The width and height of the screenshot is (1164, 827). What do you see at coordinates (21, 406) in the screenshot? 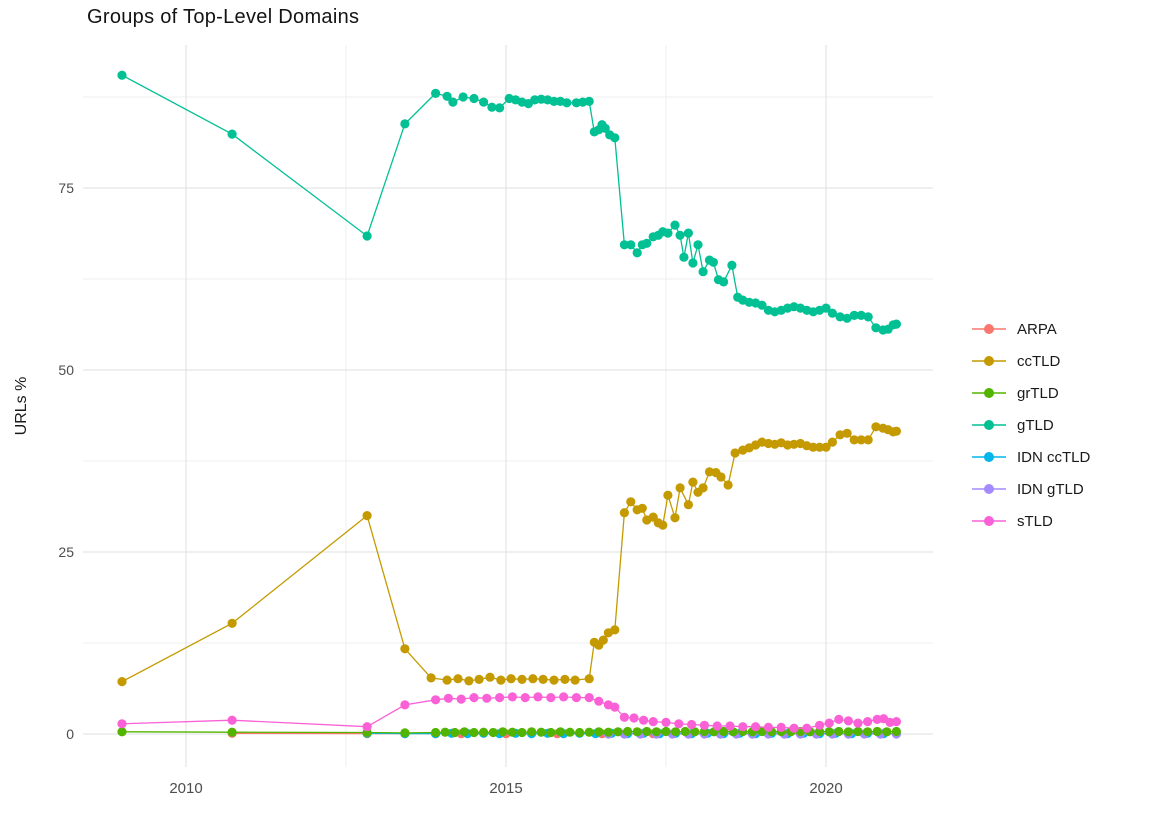
I see `y-axis-title: URLs %` at bounding box center [21, 406].